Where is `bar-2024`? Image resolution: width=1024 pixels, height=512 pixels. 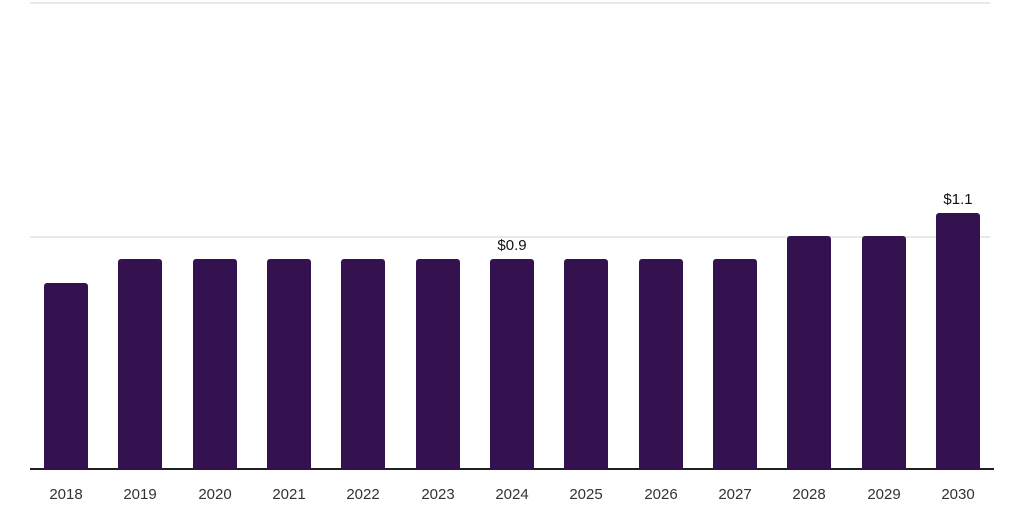
bar-2024 is located at coordinates (512, 364).